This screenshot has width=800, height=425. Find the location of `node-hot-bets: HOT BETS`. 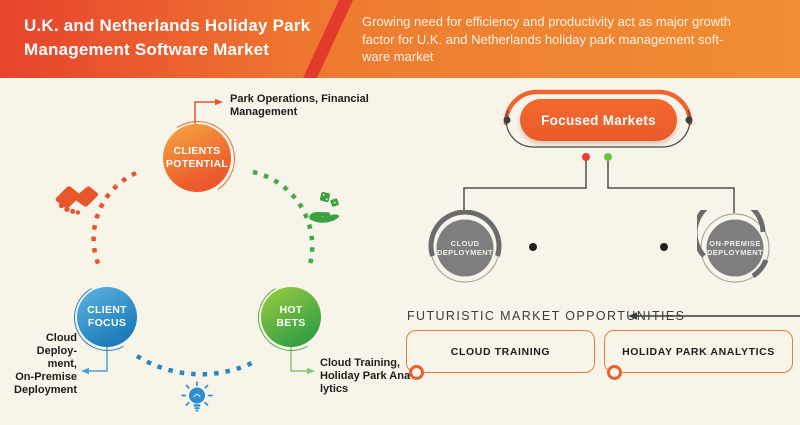

node-hot-bets: HOT BETS is located at coordinates (291, 317).